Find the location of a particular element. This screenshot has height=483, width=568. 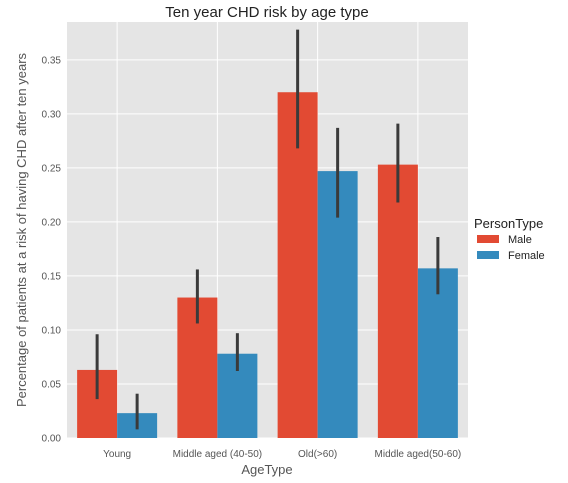

legend: PersonType Male Female is located at coordinates (509, 239).